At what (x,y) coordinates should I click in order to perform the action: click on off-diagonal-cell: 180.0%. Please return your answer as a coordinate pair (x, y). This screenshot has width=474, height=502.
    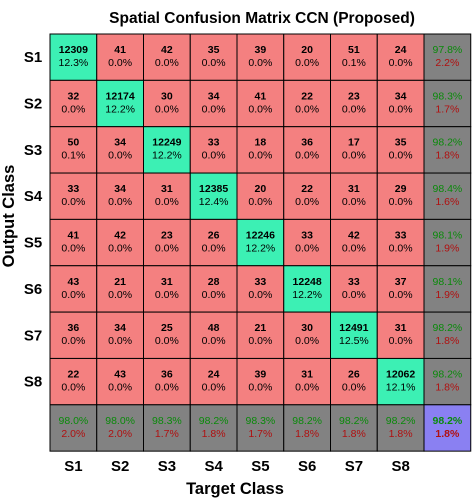
    Looking at the image, I should click on (260, 150).